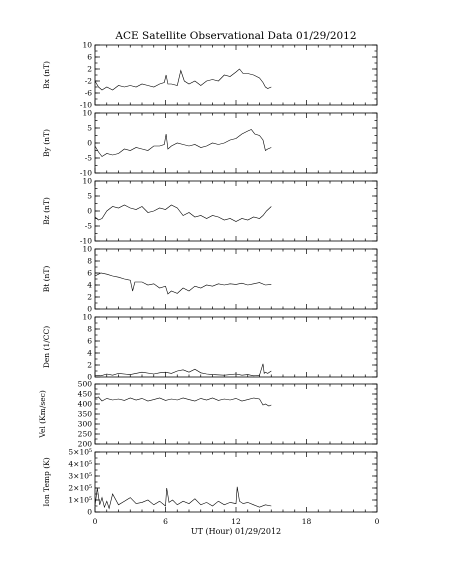  I want to click on series-line-ion-temp, so click(183, 498).